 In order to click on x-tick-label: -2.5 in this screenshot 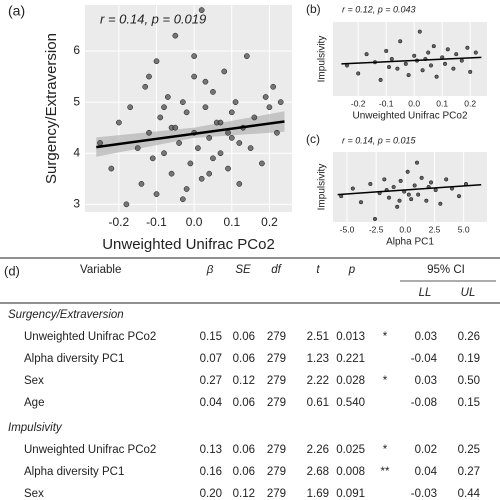, I will do `click(376, 229)`.